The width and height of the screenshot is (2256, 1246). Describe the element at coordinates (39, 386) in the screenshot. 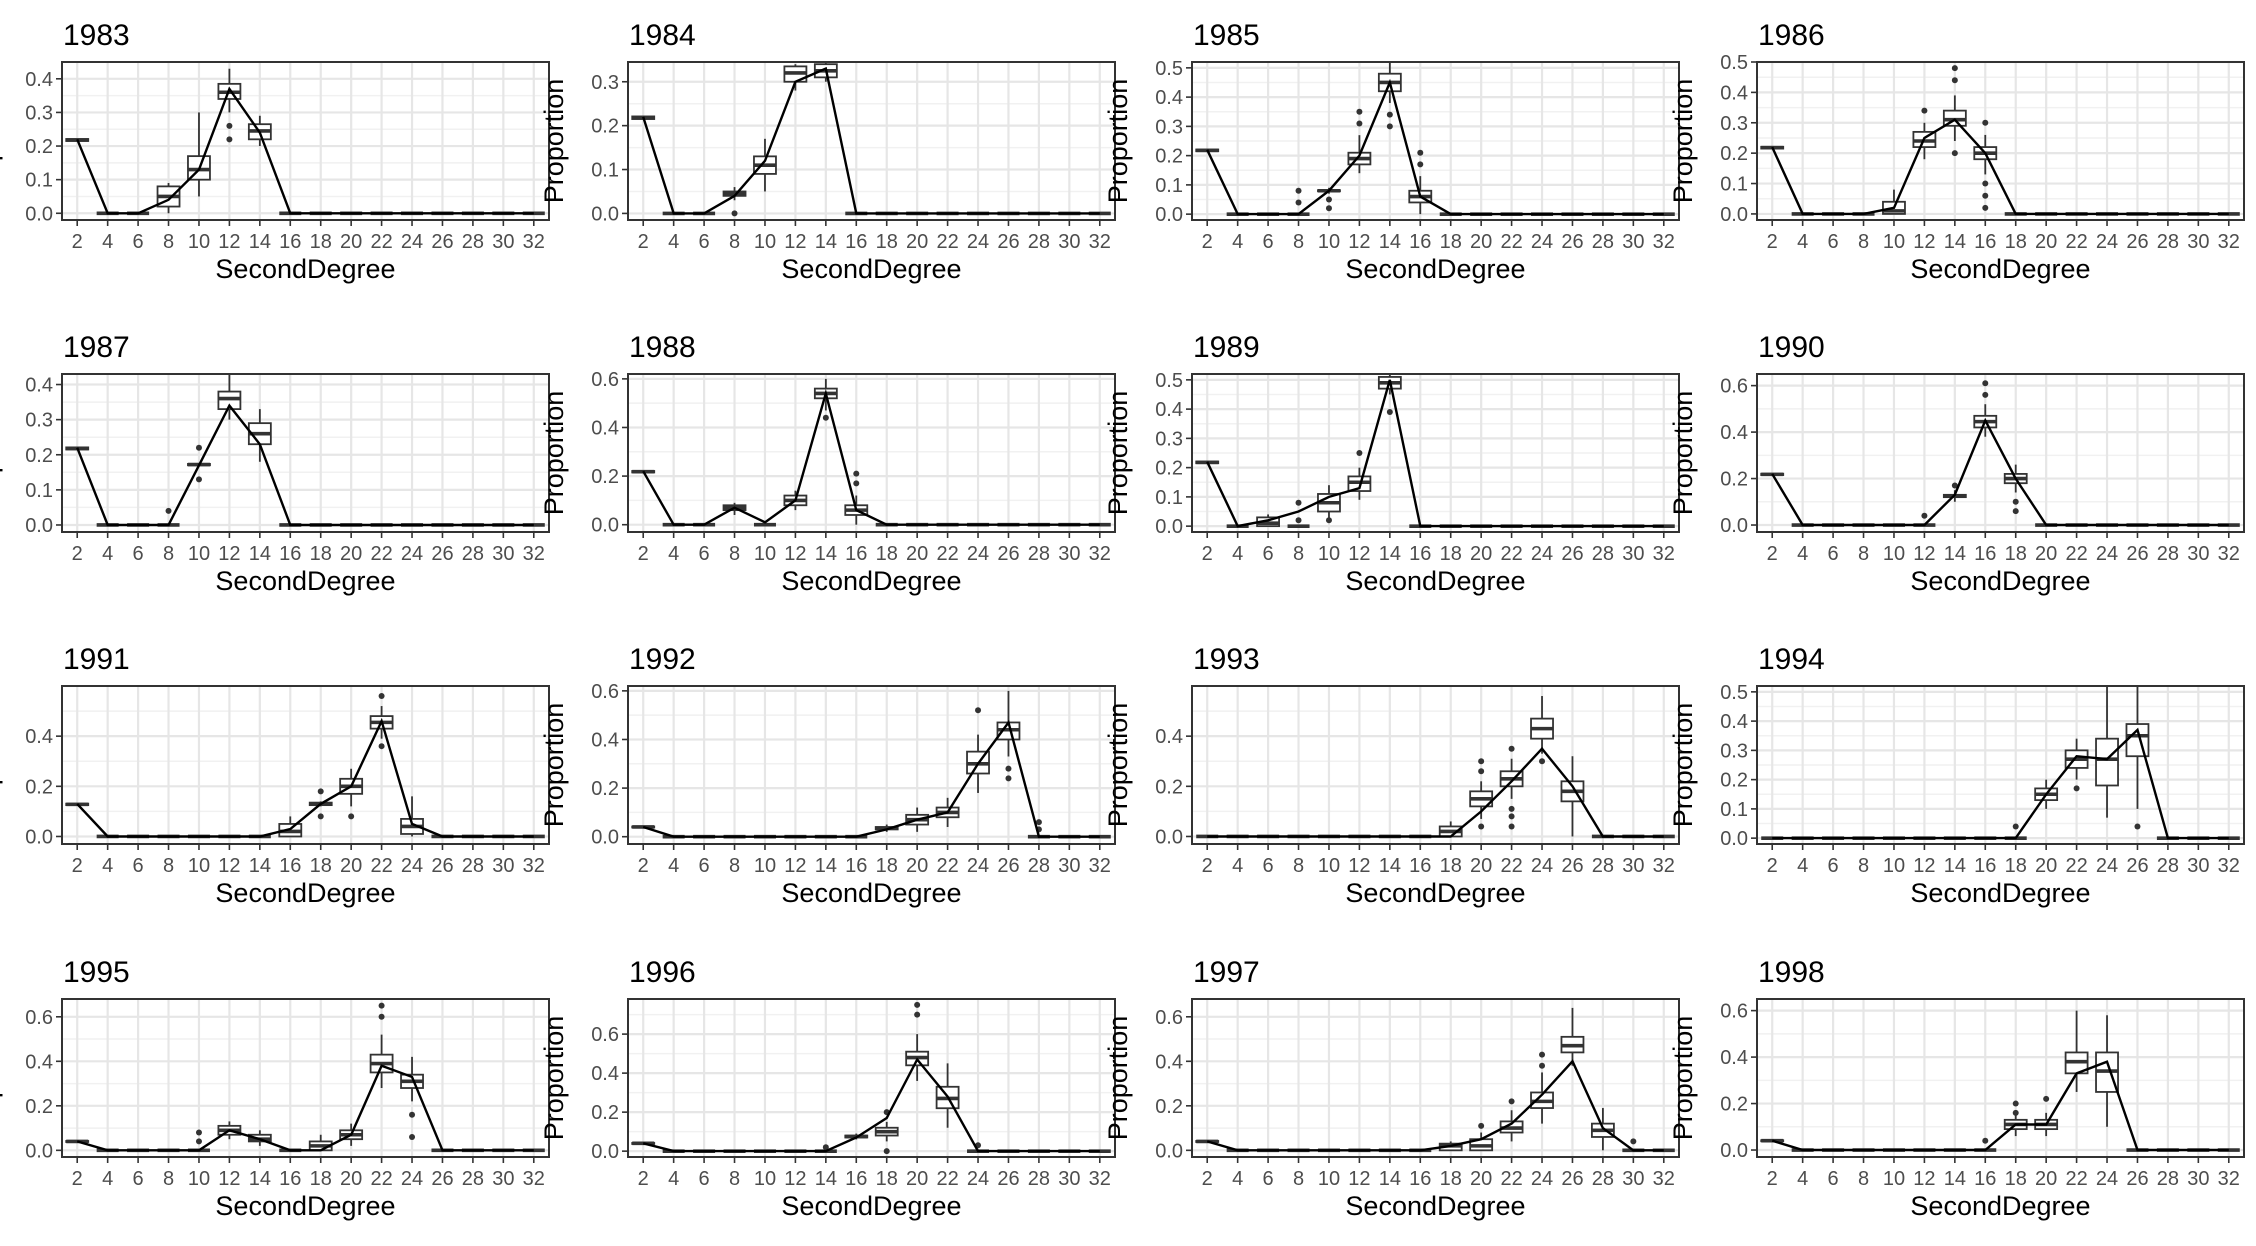

I see `y-tick-label: 0.4` at that location.